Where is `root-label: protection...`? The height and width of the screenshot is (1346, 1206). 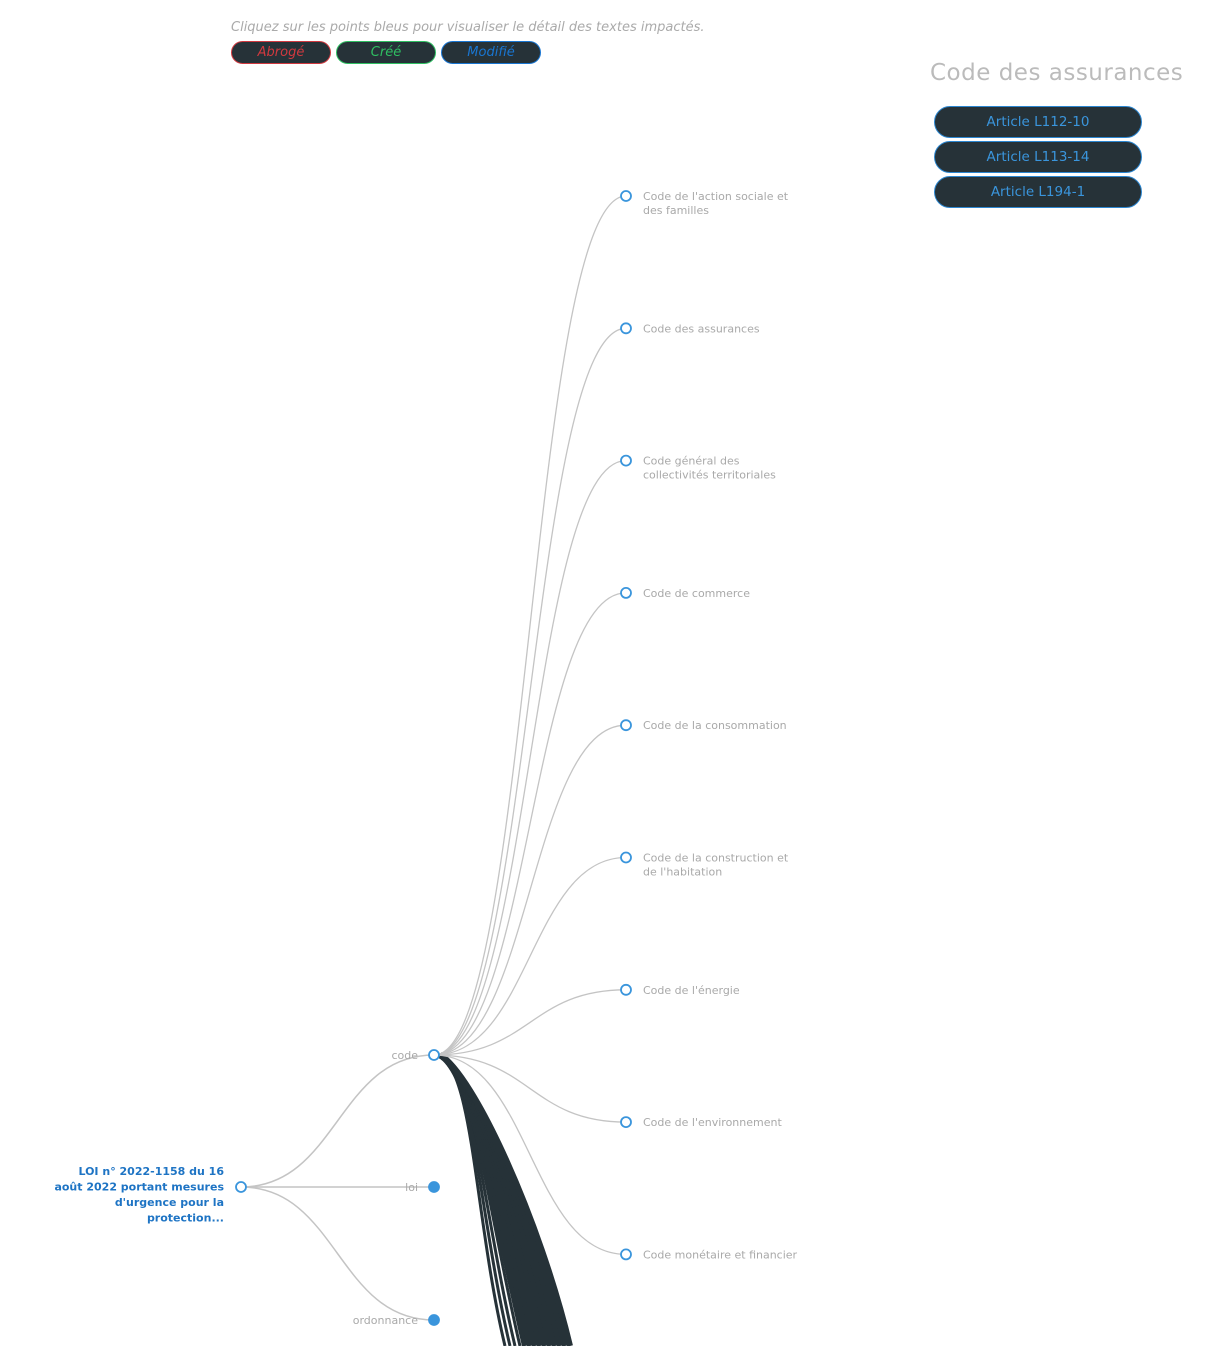 root-label: protection... is located at coordinates (185, 1218).